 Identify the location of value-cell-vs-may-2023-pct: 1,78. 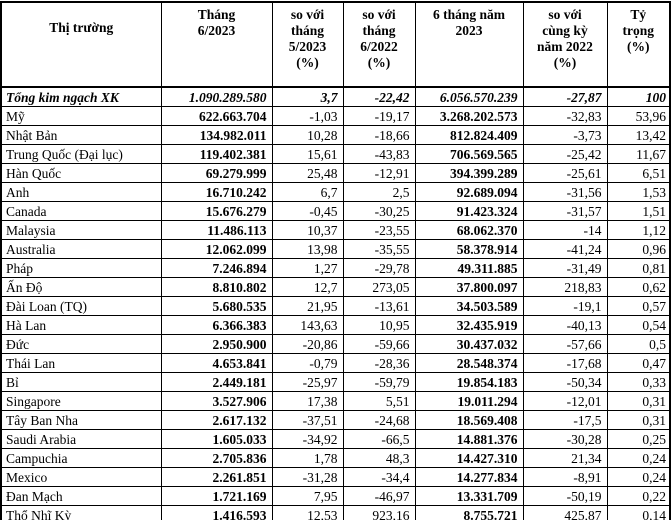
(307, 458).